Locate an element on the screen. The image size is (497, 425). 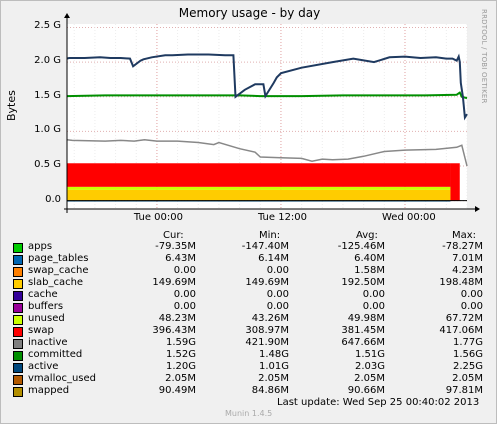
legend-value-max: 67.72M is located at coordinates (464, 318).